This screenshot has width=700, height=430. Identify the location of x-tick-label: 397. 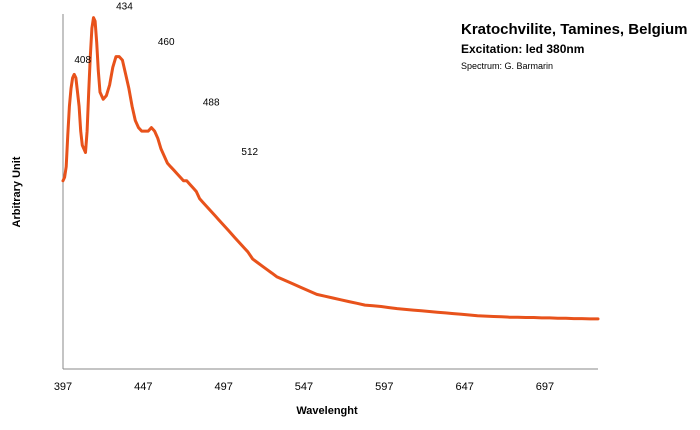
(63, 387).